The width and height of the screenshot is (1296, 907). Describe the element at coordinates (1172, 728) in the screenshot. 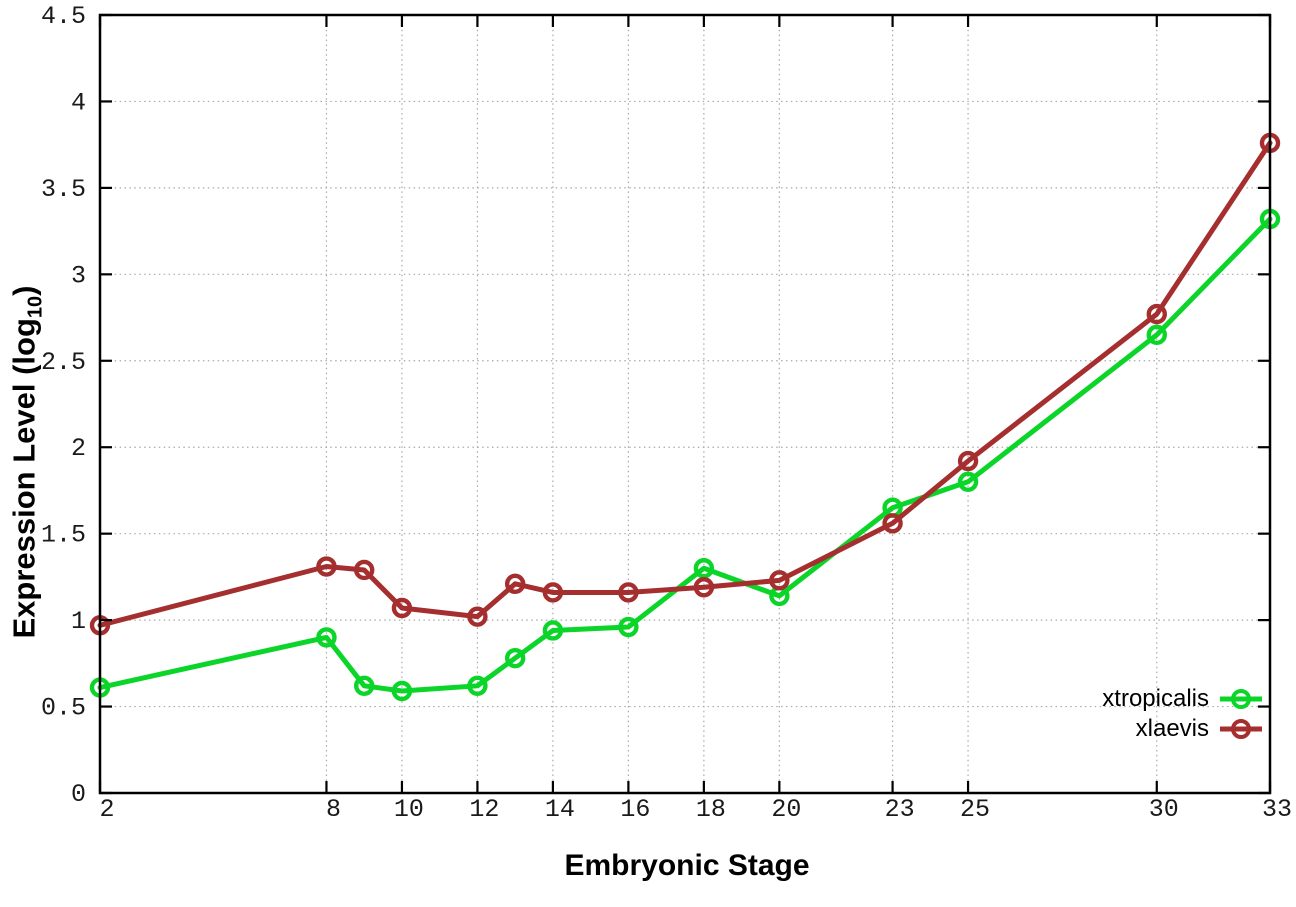

I see `legend-label-xlaevis: xlaevis` at that location.